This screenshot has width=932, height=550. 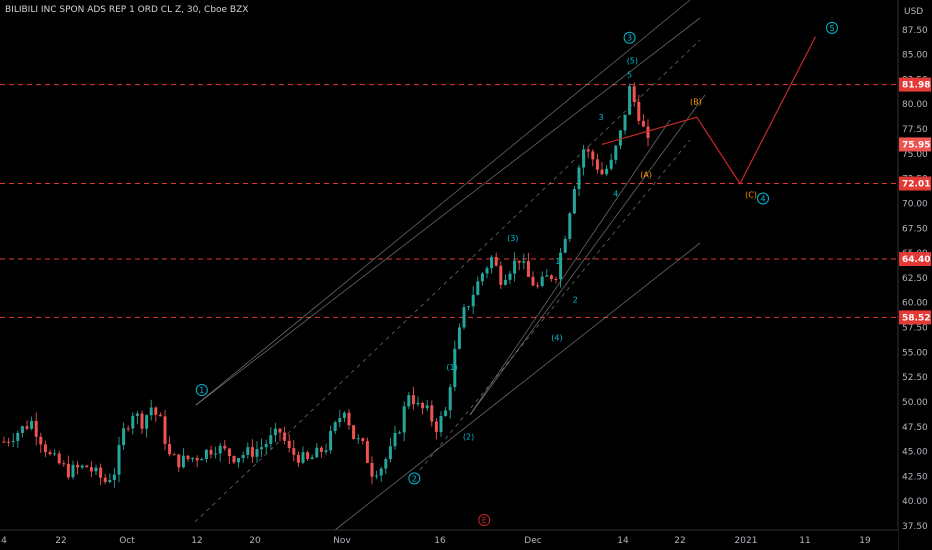 I want to click on wave-label: 1, so click(x=201, y=390).